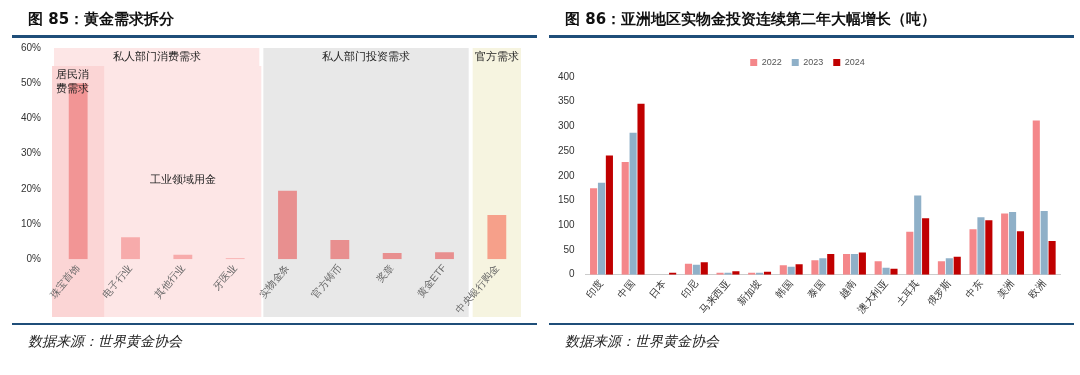 The width and height of the screenshot is (1080, 375). I want to click on y-tick-label: 250, so click(567, 150).